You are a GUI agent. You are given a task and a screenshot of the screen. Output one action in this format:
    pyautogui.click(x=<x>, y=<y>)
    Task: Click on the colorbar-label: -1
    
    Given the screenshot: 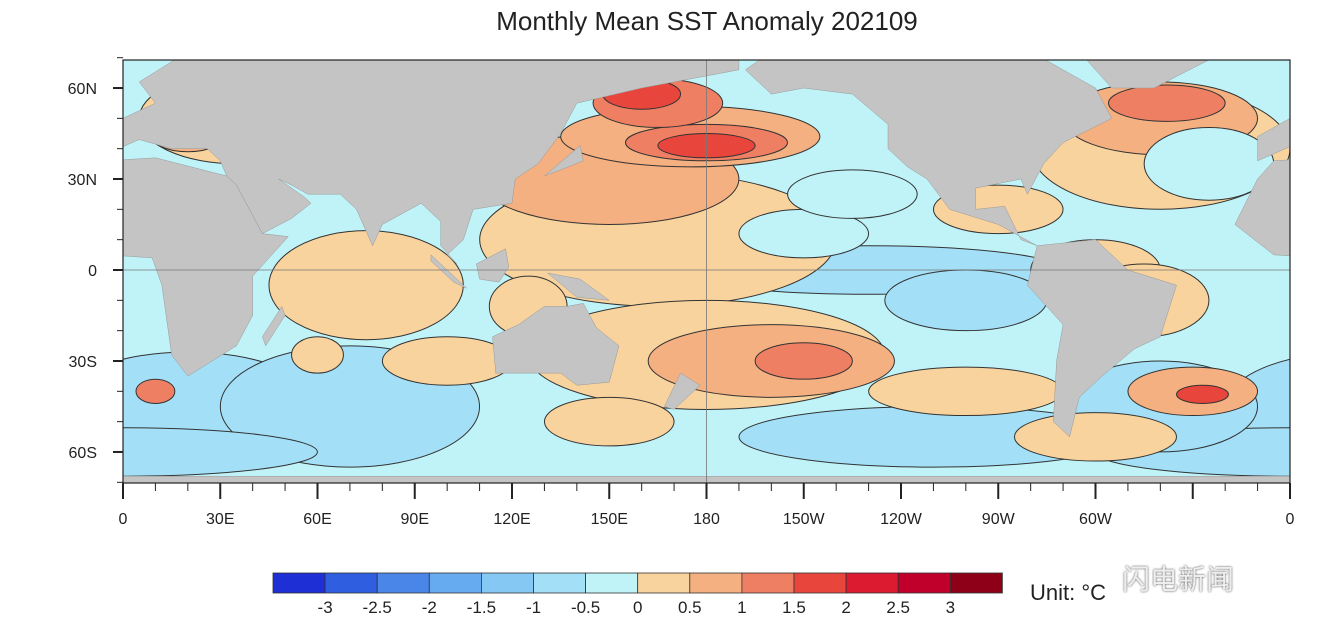 What is the action you would take?
    pyautogui.click(x=533, y=607)
    